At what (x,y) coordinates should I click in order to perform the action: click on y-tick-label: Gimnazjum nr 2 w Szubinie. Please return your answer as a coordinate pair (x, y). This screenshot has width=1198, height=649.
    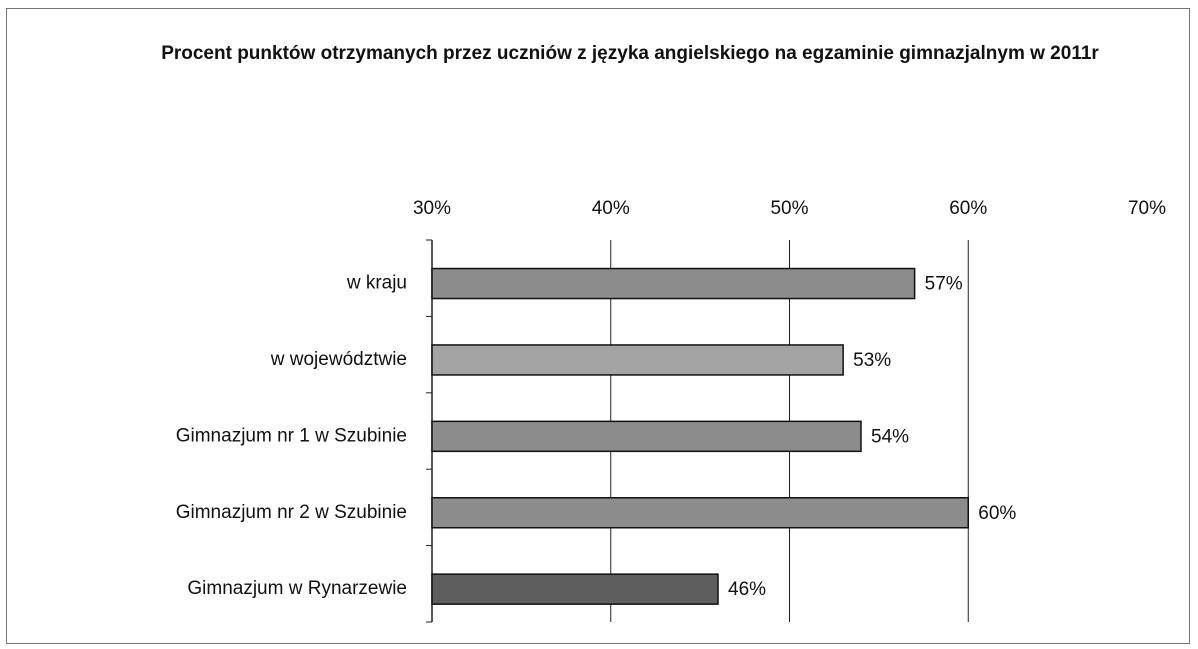
    Looking at the image, I should click on (291, 512).